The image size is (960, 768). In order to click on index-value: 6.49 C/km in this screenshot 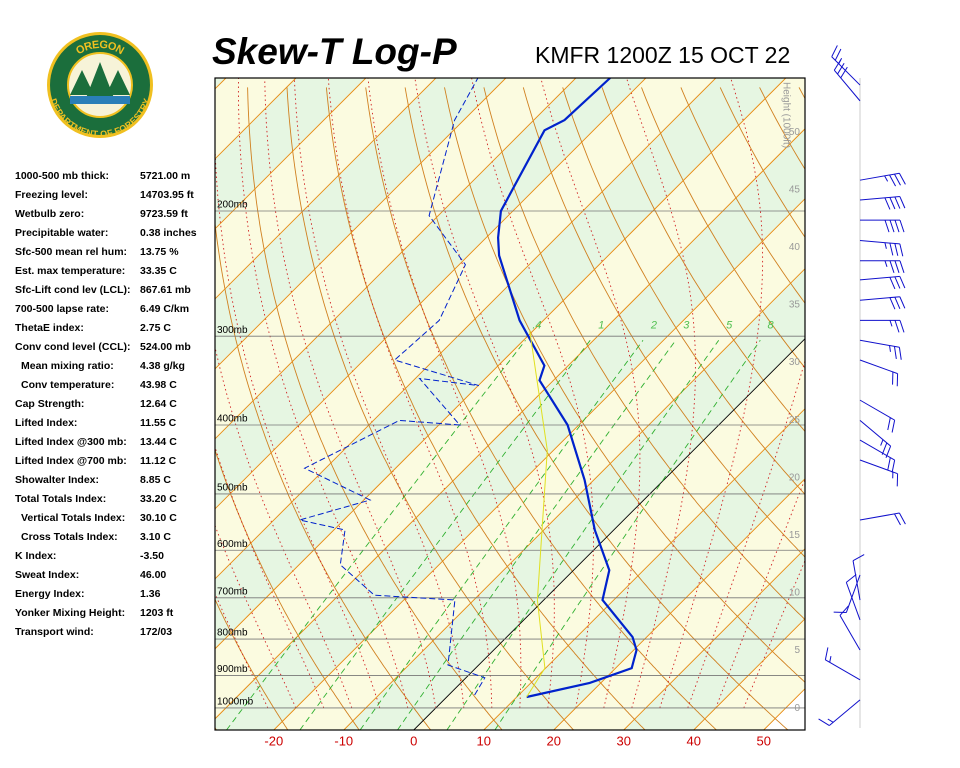, I will do `click(164, 309)`.